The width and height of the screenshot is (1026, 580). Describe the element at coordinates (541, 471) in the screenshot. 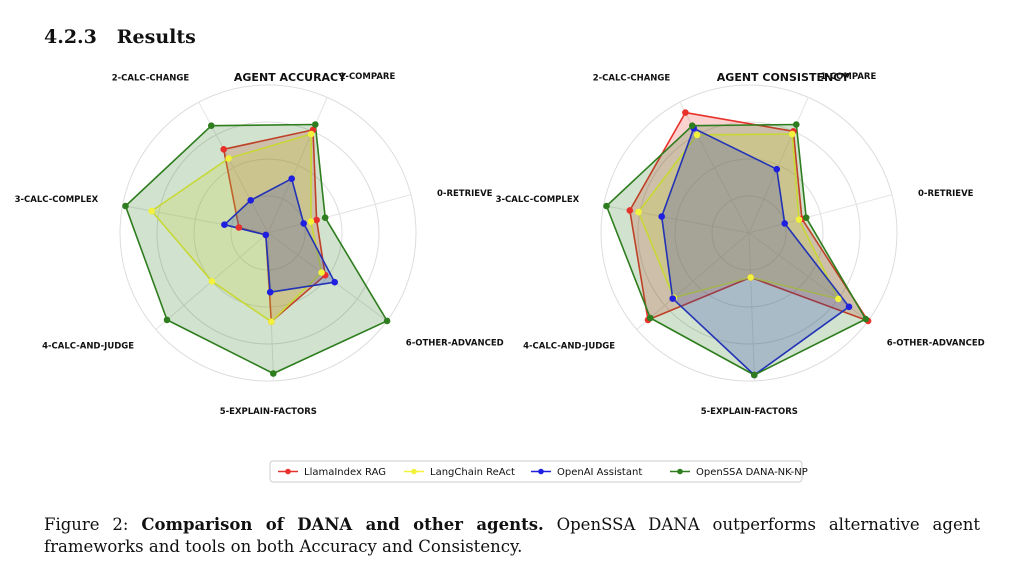

I see `legend-marker-openai-assistant` at that location.